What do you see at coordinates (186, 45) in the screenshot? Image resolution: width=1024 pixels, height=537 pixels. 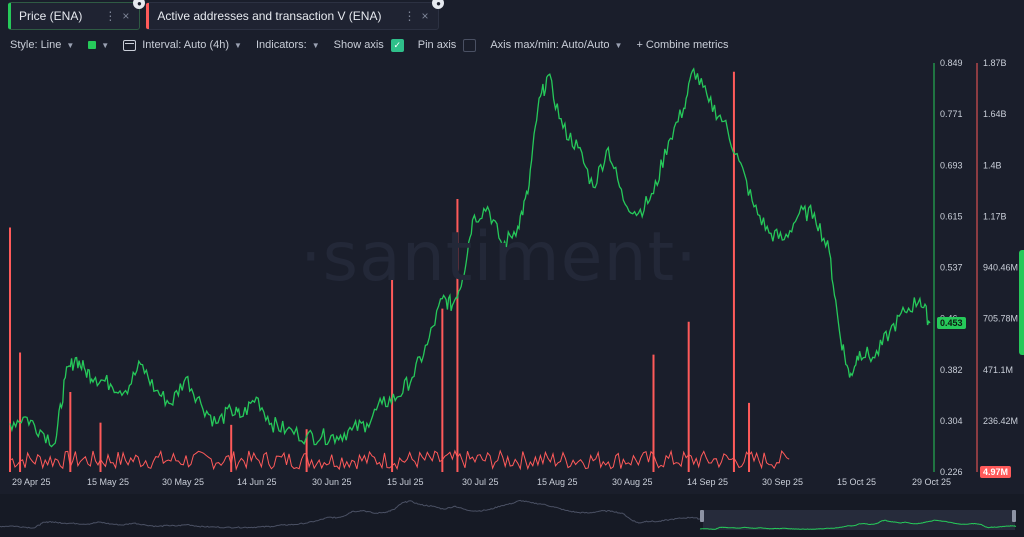 I see `interval-label: Interval: Auto (4h)` at bounding box center [186, 45].